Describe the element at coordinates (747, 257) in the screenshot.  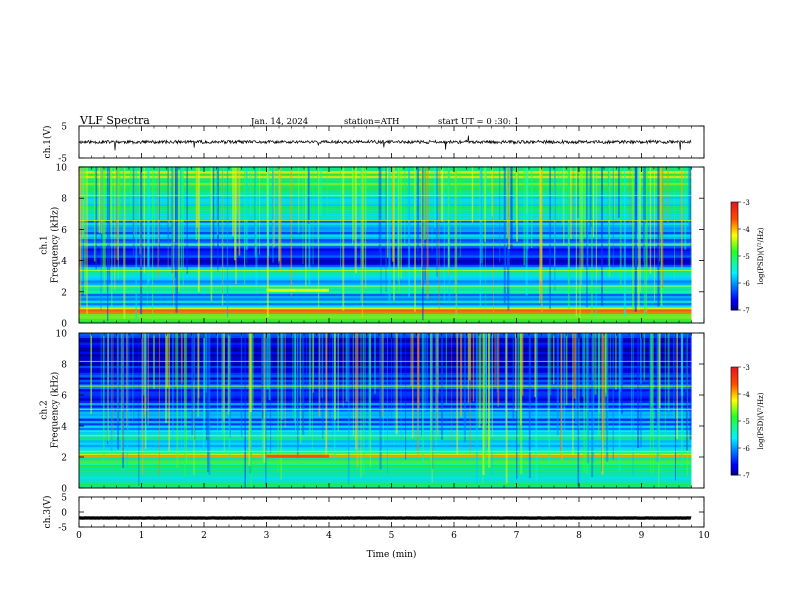
I see `colorbar-1: -3 -4 -5 -6 -7 log(PSD)(V²/Hz)` at that location.